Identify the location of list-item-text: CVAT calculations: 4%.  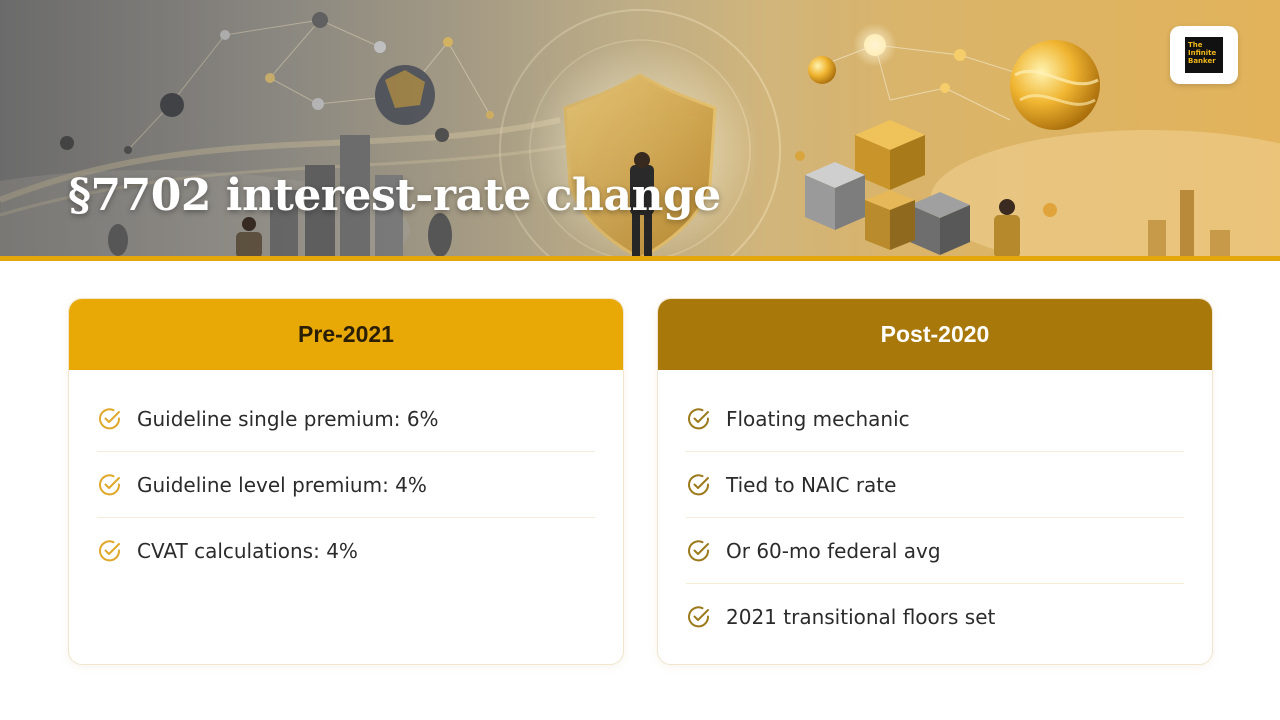
(247, 551).